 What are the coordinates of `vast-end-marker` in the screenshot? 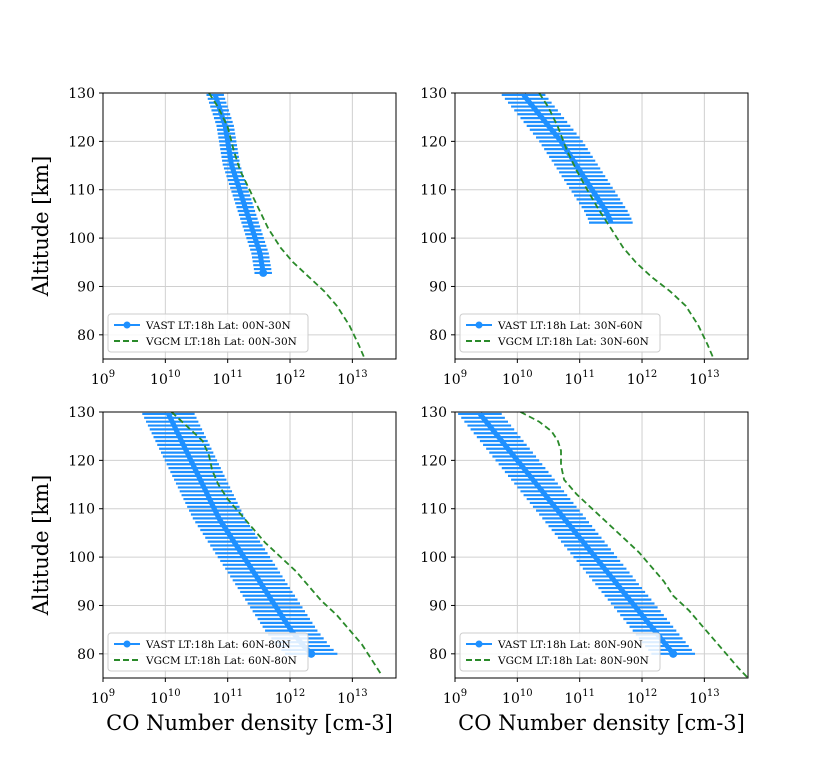 It's located at (311, 653).